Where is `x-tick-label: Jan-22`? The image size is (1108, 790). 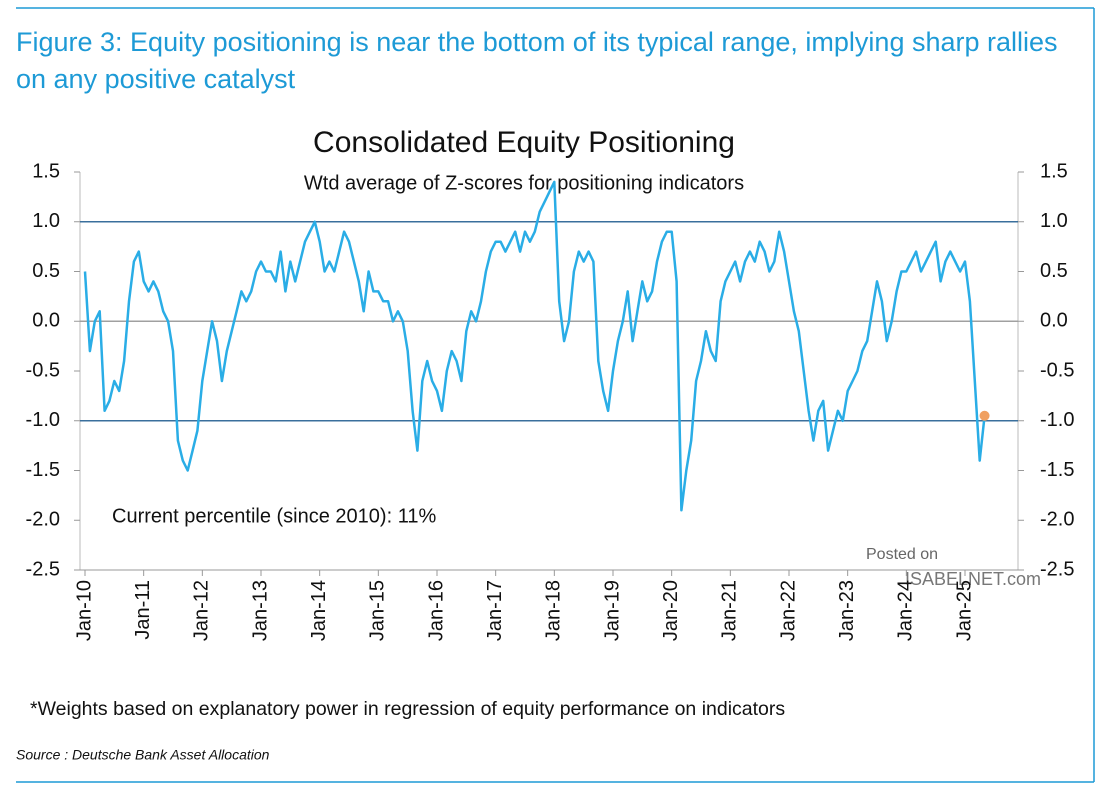 x-tick-label: Jan-22 is located at coordinates (788, 610).